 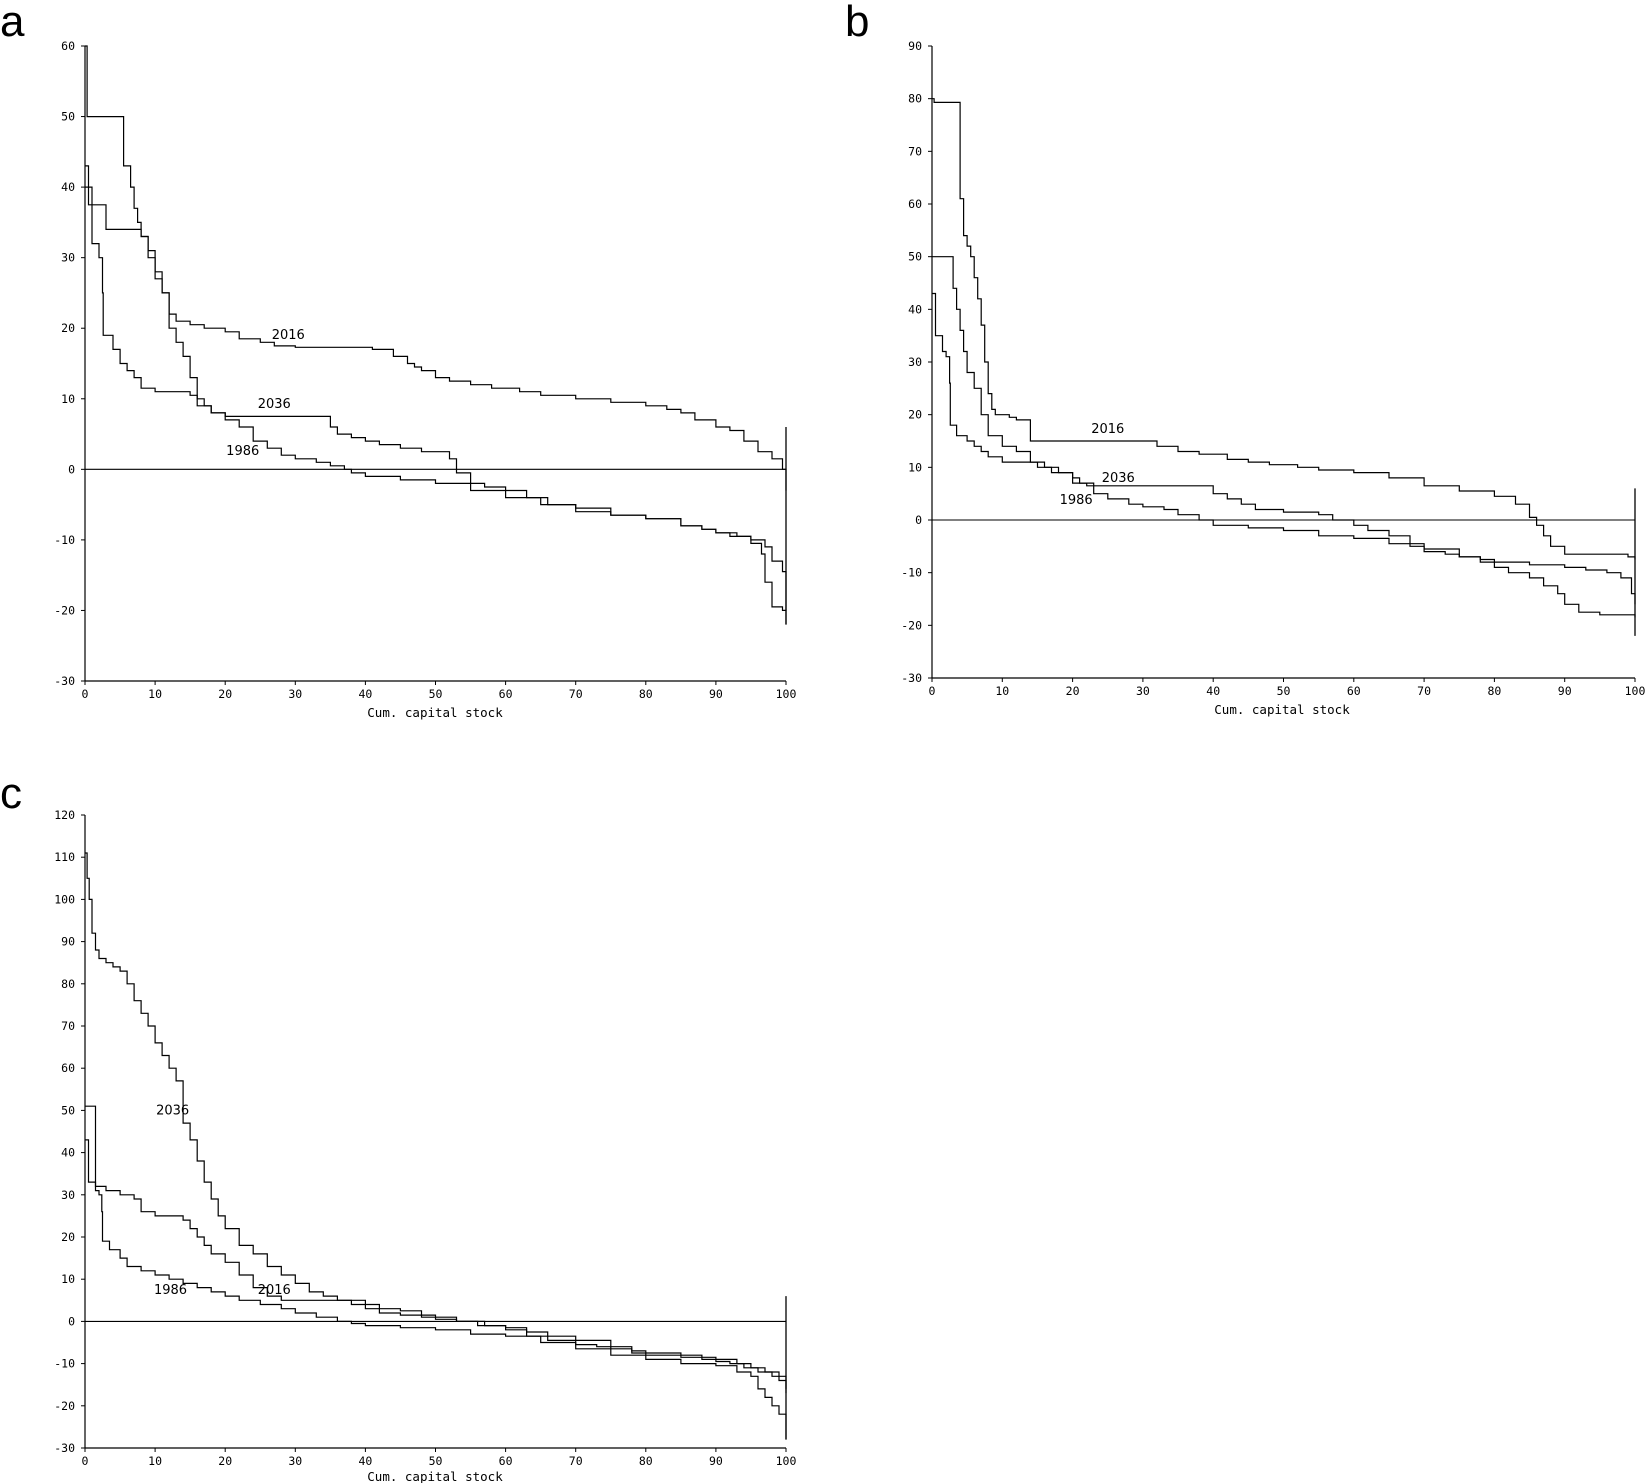 What do you see at coordinates (242, 451) in the screenshot?
I see `series-label-1986-a: 1986` at bounding box center [242, 451].